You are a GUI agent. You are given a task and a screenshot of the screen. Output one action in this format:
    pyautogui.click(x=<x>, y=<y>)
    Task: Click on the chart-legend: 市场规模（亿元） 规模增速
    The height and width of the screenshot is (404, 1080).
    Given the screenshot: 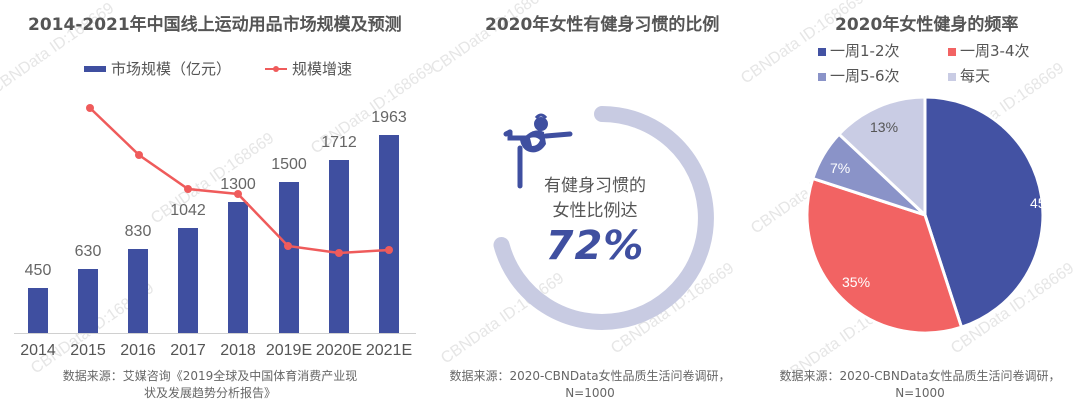 What is the action you would take?
    pyautogui.click(x=218, y=68)
    